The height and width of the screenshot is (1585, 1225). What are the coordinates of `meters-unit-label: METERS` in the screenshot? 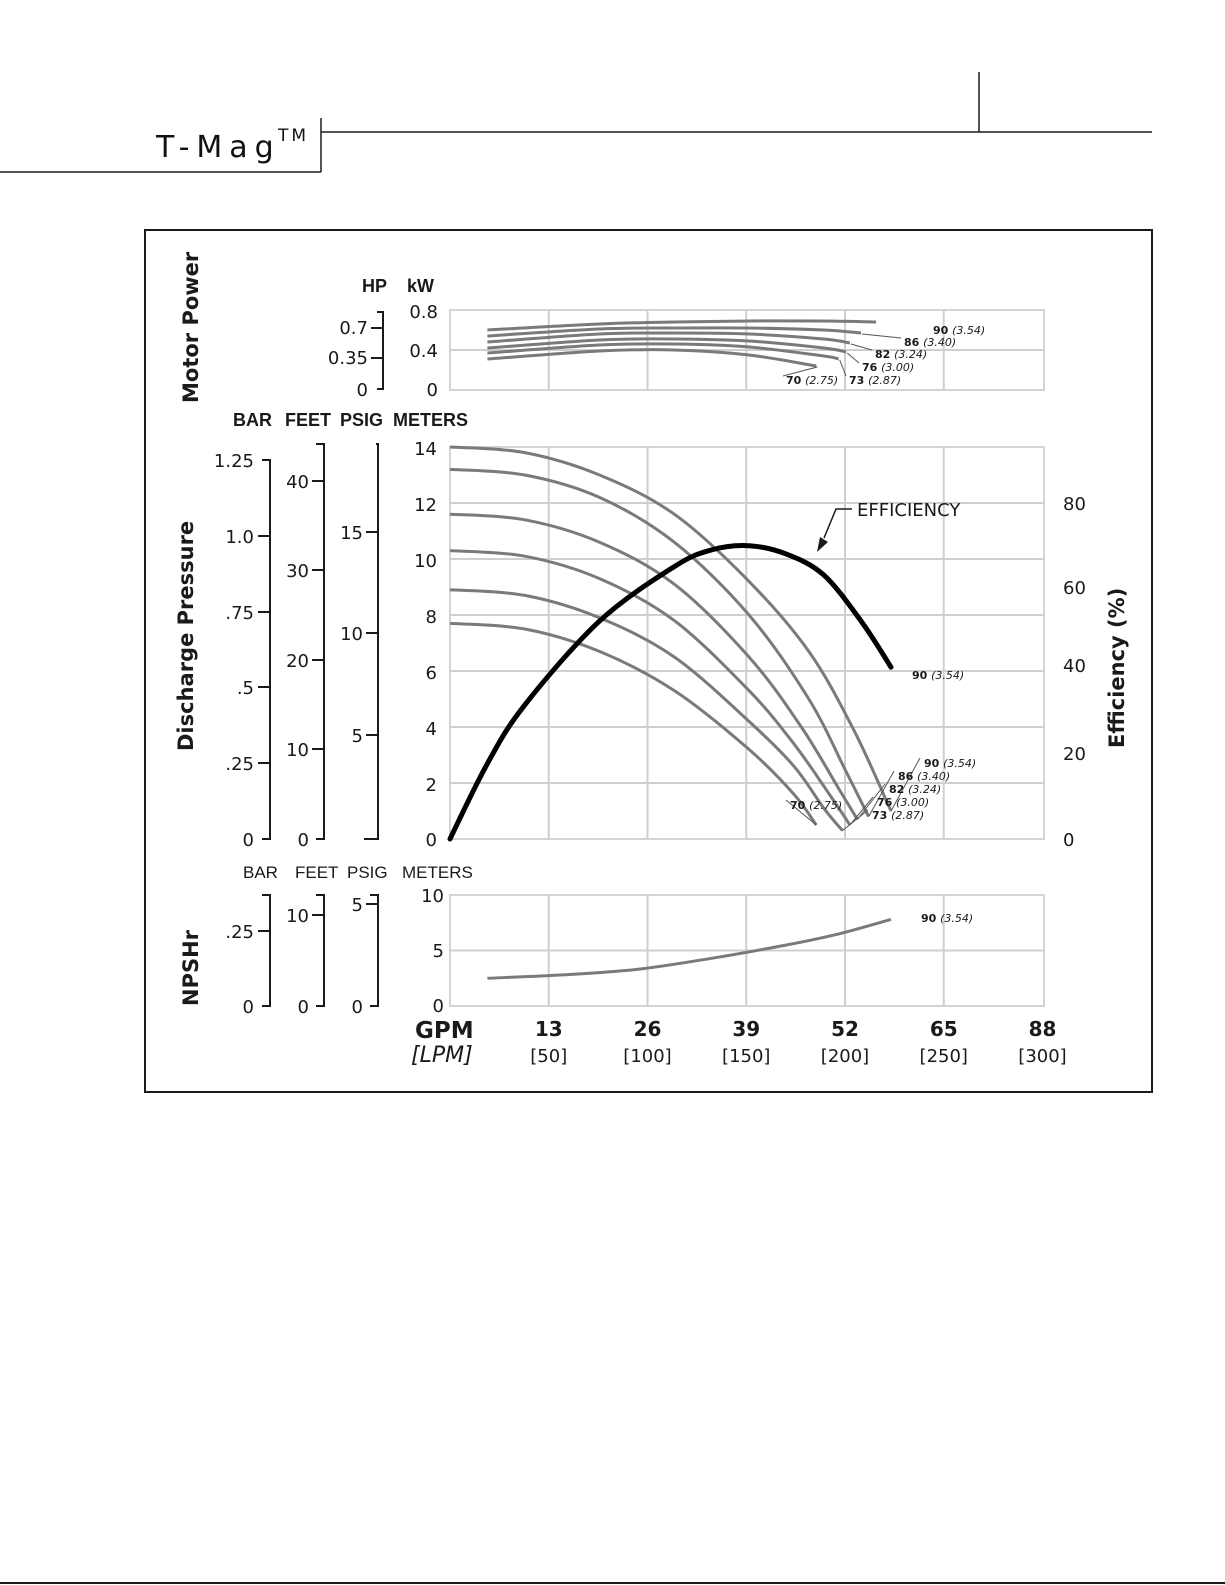 It's located at (430, 420).